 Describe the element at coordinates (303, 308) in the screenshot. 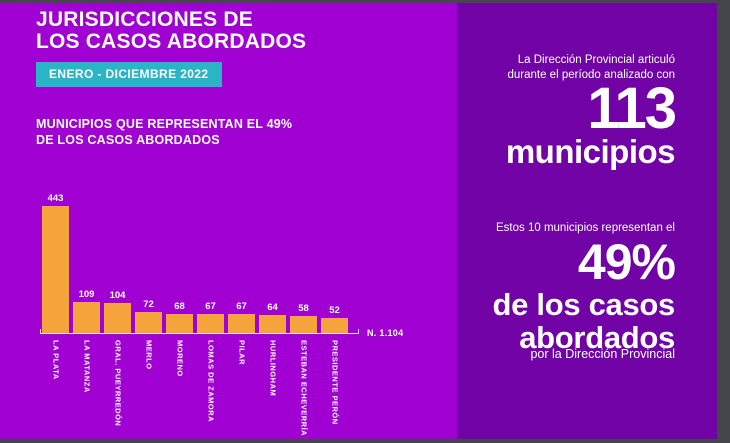

I see `bar-value-label: 58` at that location.